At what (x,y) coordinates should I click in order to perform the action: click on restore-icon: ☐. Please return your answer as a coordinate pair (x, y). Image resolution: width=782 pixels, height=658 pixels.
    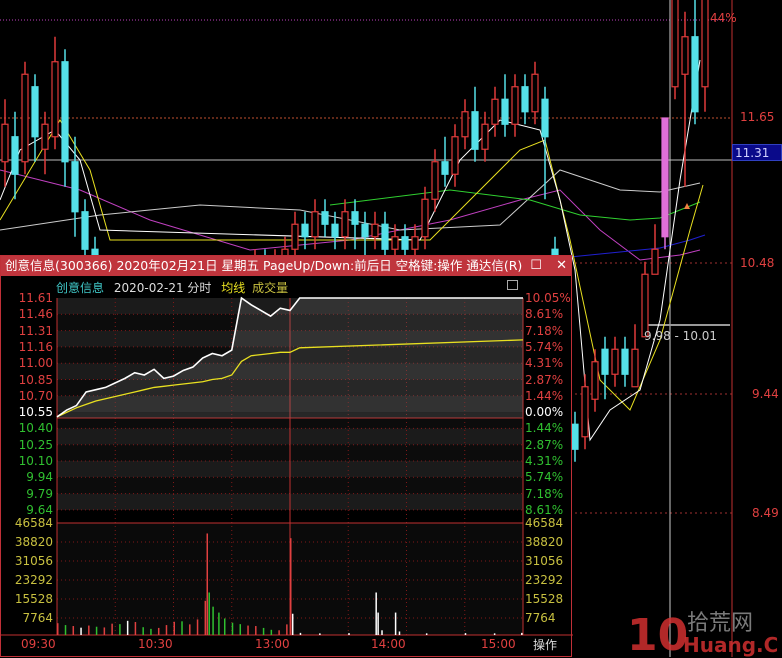
    Looking at the image, I should click on (536, 265).